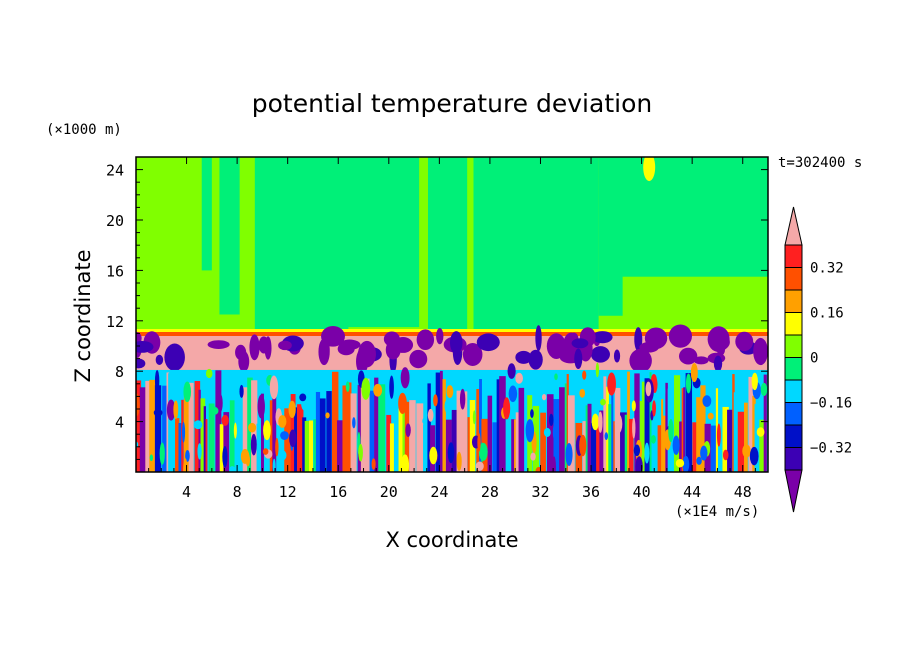 Image resolution: width=904 pixels, height=654 pixels. What do you see at coordinates (642, 492) in the screenshot?
I see `x-tick-label: 40` at bounding box center [642, 492].